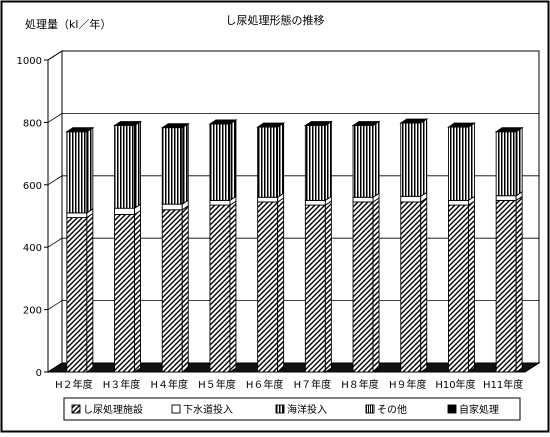 This screenshot has width=550, height=437. I want to click on x-tick-label: H11年度, so click(503, 384).